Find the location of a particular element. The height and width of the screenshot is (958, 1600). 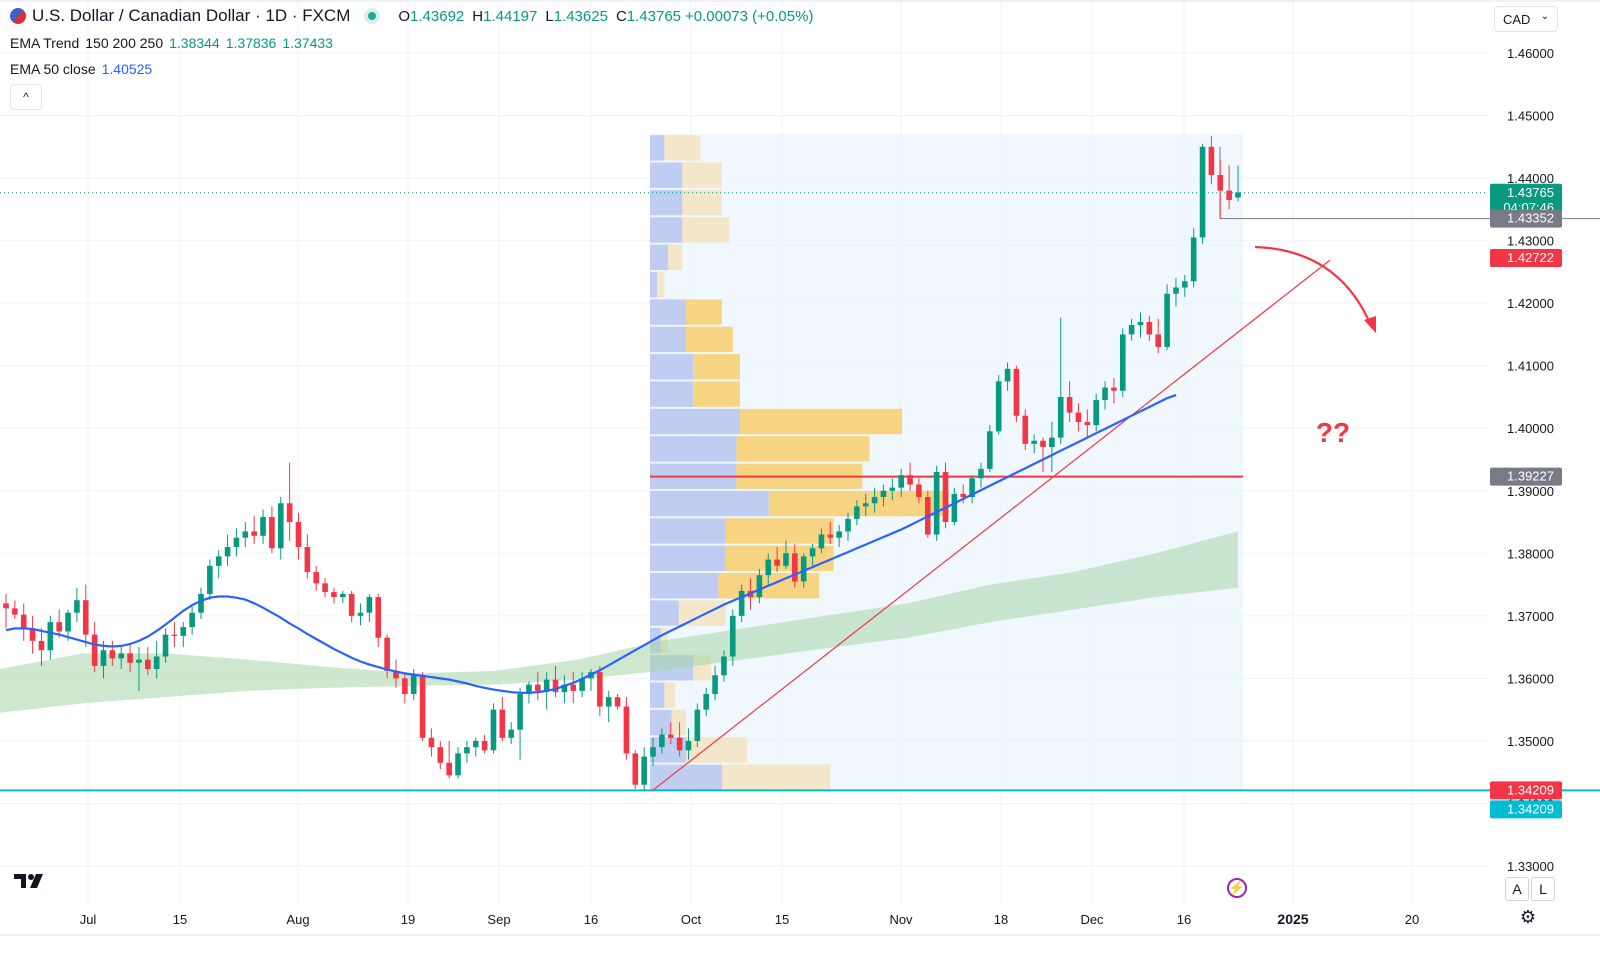

price-tag-label: 1.39227 is located at coordinates (1530, 476).